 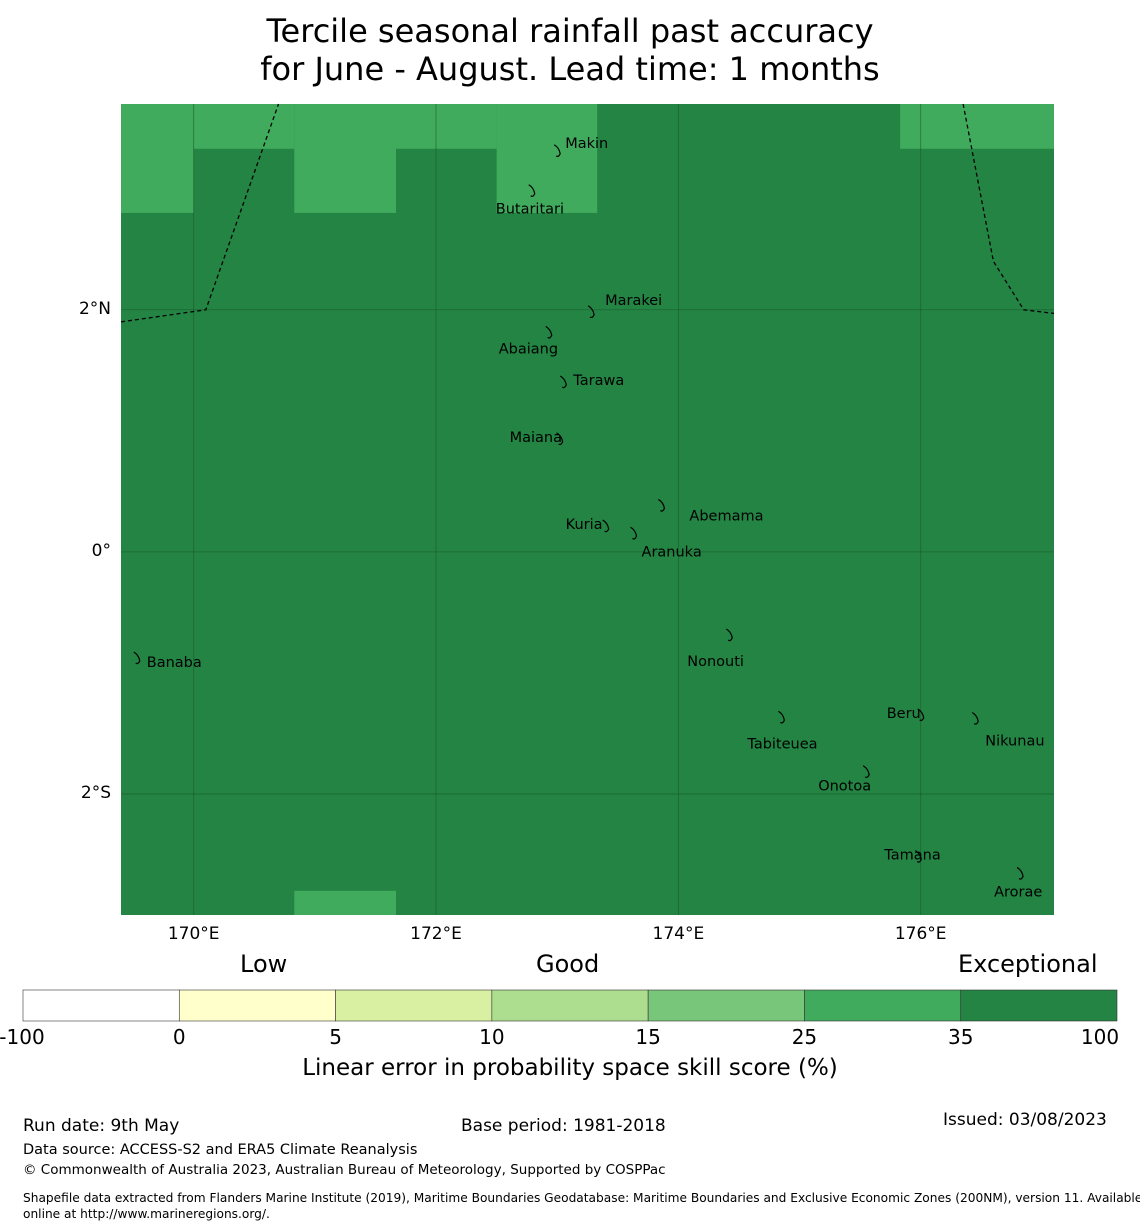 I want to click on lon-tick-label: 170°E, so click(x=193, y=934).